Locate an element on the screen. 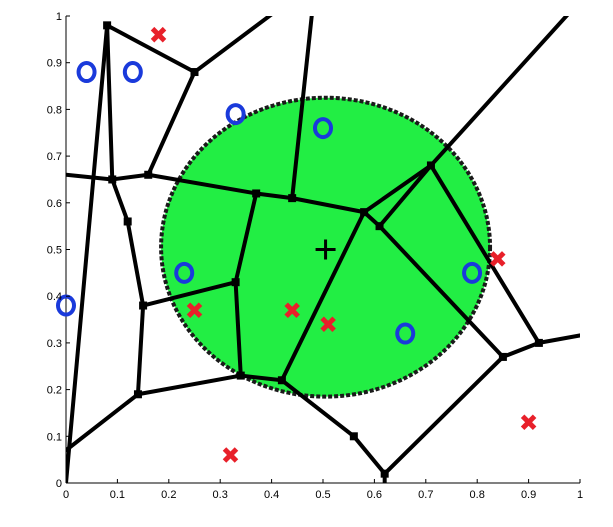 This screenshot has width=613, height=527. y-tick-label: 0.9 is located at coordinates (54, 64).